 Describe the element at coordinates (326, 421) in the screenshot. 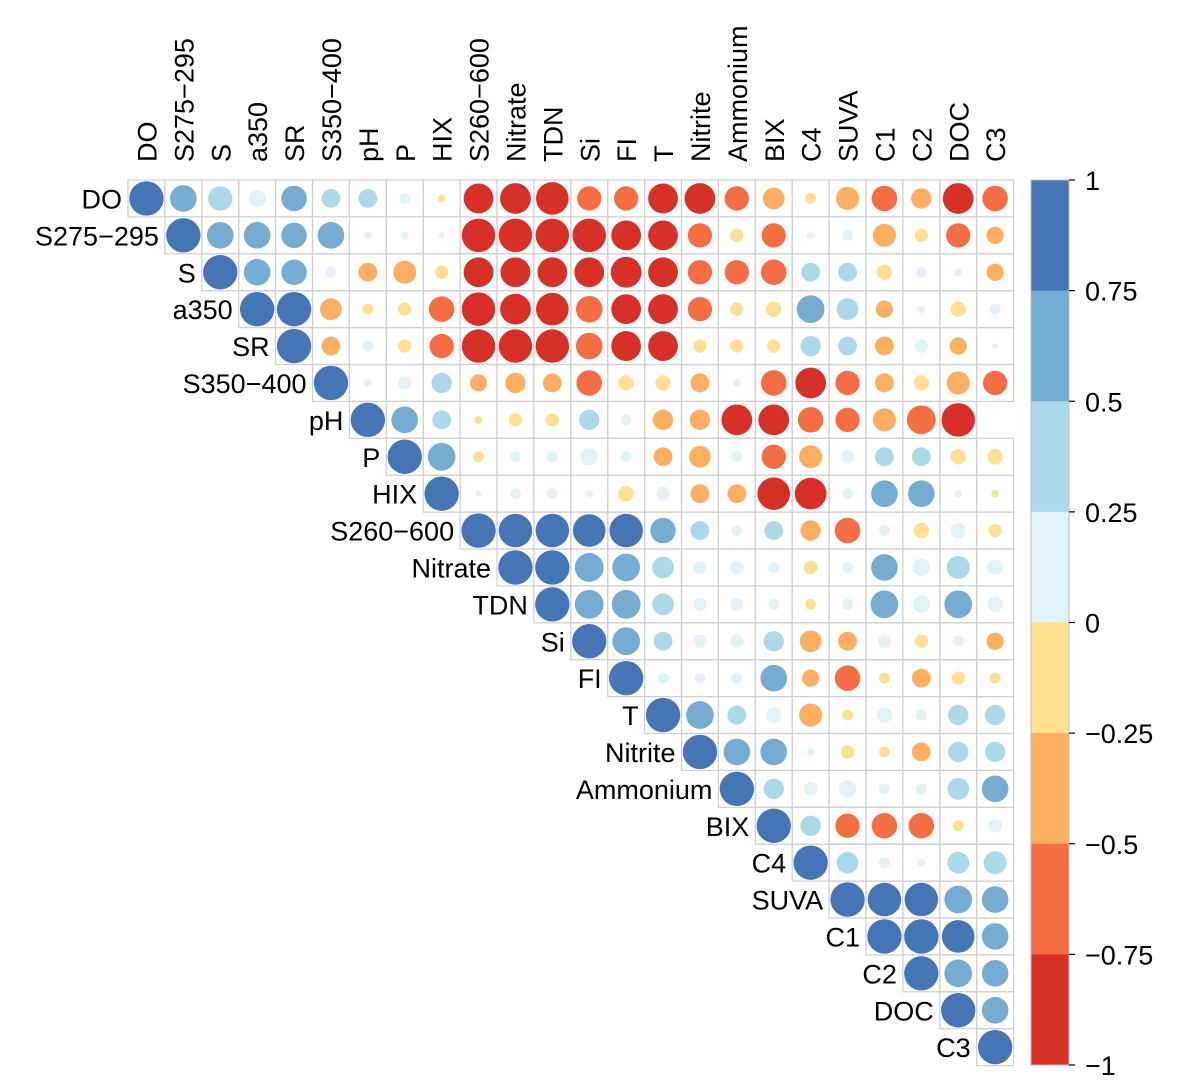

I see `row-label: pH` at that location.